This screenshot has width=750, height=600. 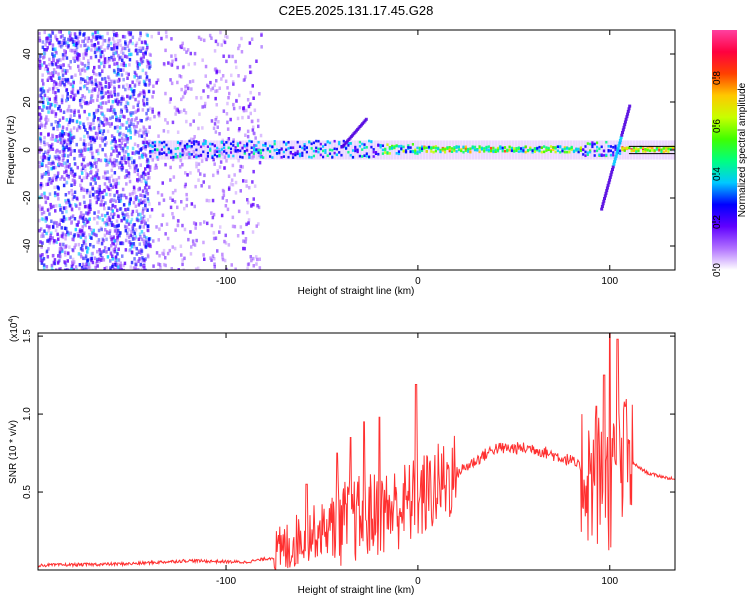 I want to click on spectrogram-streak-cell, so click(x=622, y=132).